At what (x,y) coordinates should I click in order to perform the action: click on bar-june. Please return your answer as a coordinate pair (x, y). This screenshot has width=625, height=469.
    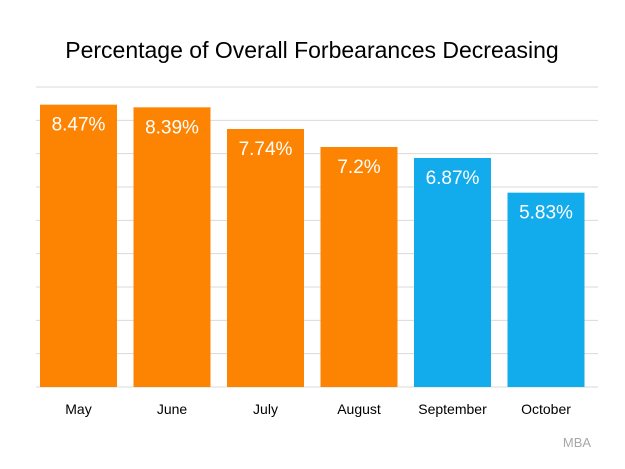
    Looking at the image, I should click on (172, 247).